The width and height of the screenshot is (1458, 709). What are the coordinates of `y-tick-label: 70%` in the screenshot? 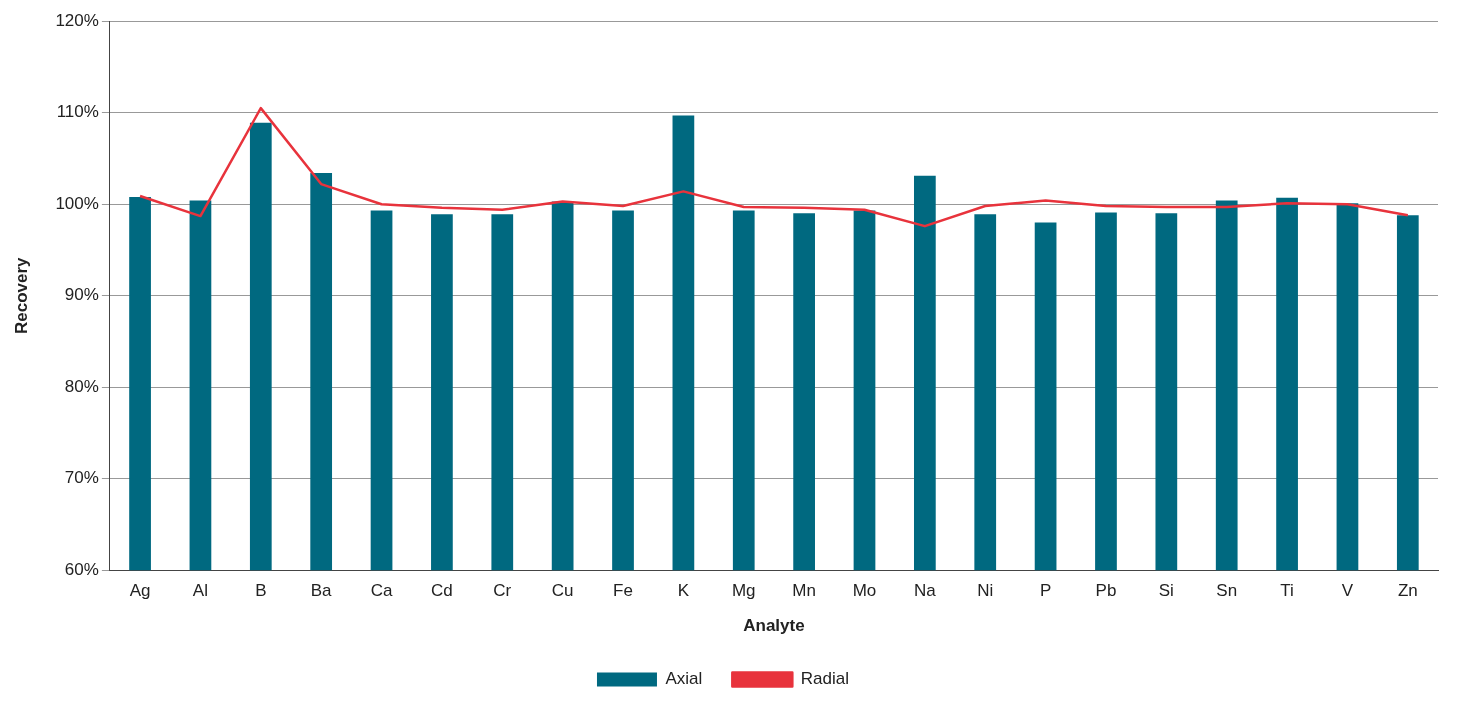 It's located at (81, 478).